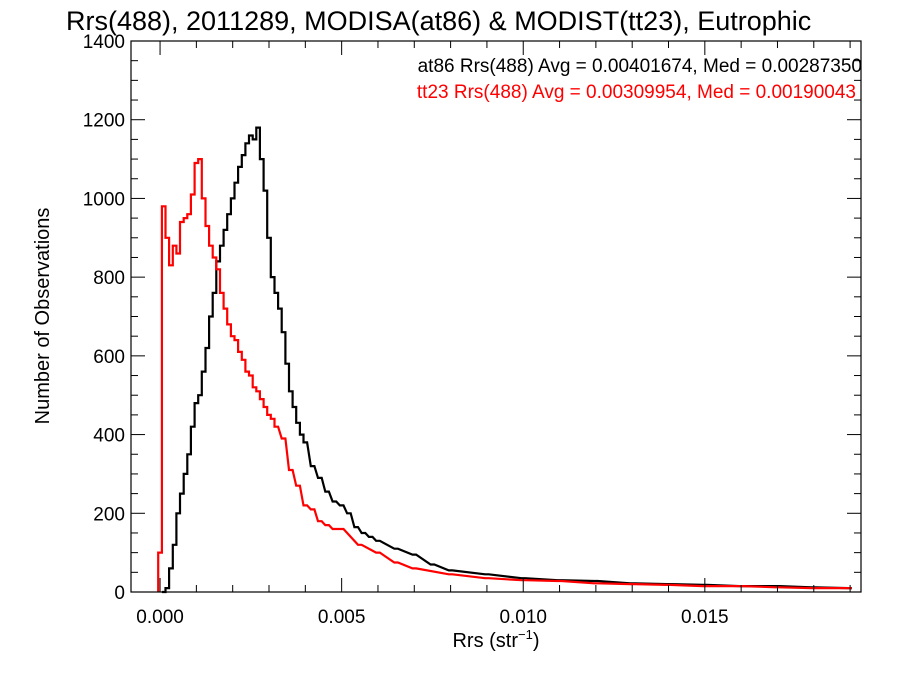 The image size is (900, 675). What do you see at coordinates (525, 634) in the screenshot?
I see `x-axis-label-sup: −1` at bounding box center [525, 634].